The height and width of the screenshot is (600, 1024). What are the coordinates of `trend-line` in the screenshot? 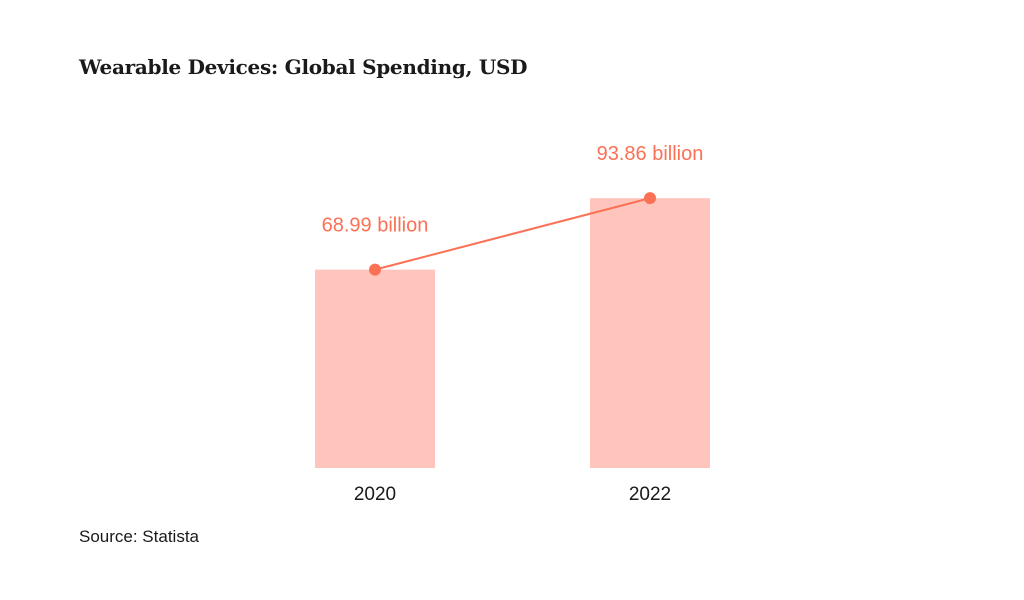 It's located at (512, 234).